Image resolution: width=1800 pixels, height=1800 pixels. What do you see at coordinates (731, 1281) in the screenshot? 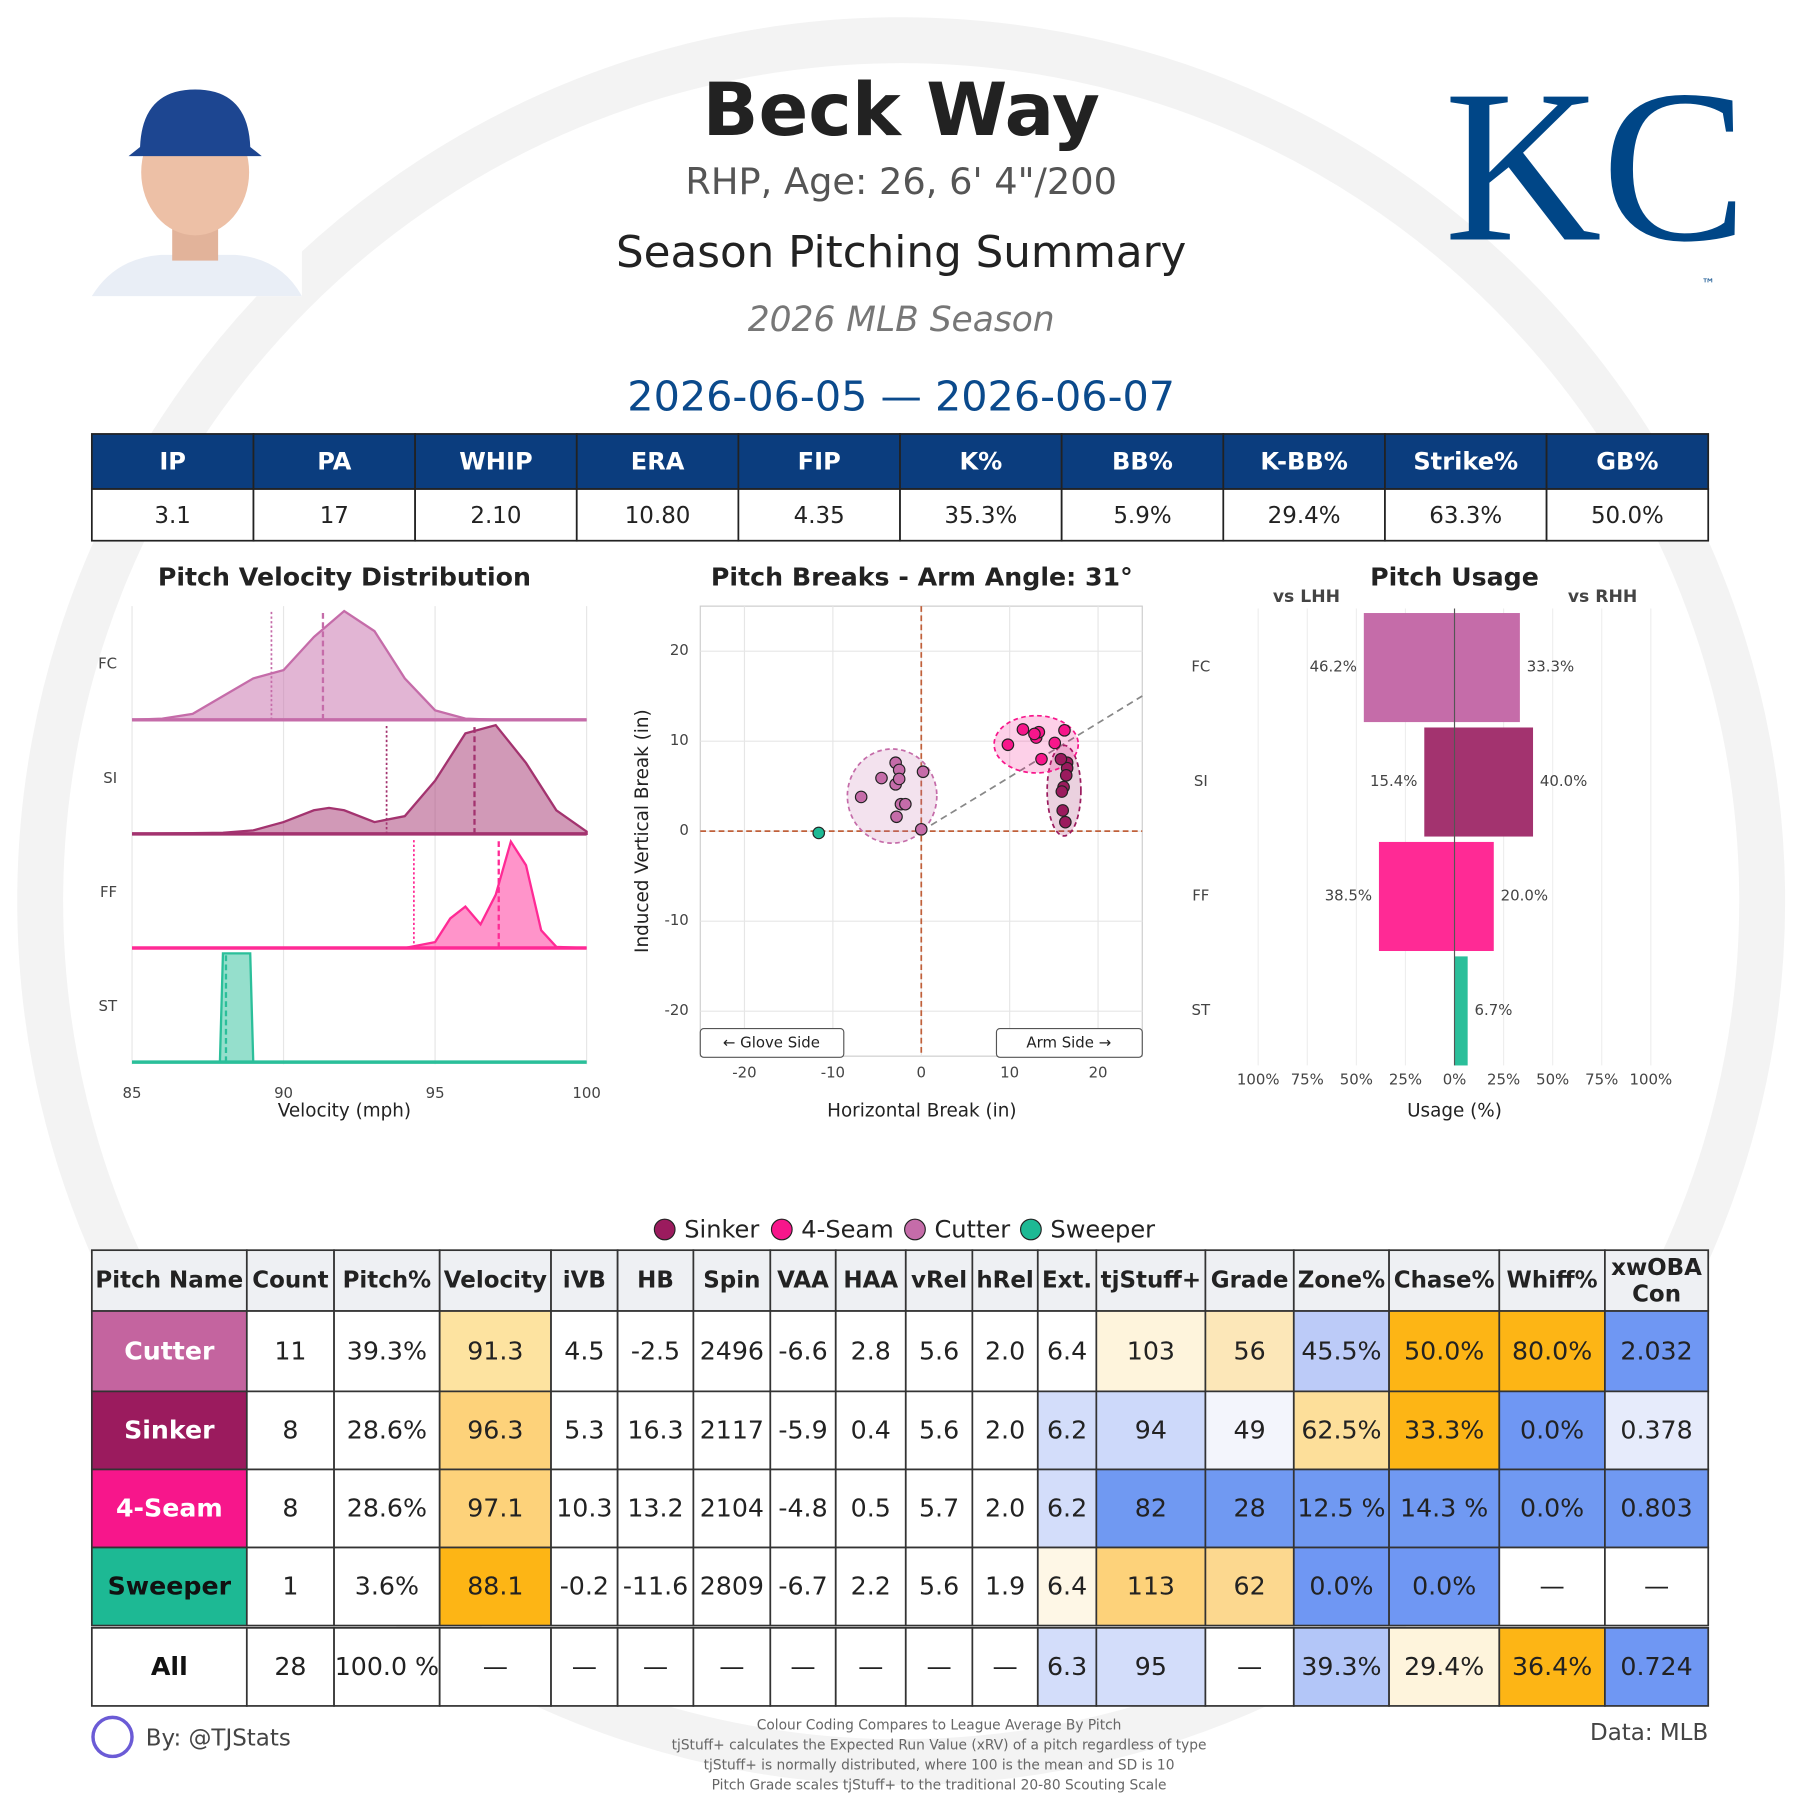
I see `table-header: Spin` at bounding box center [731, 1281].